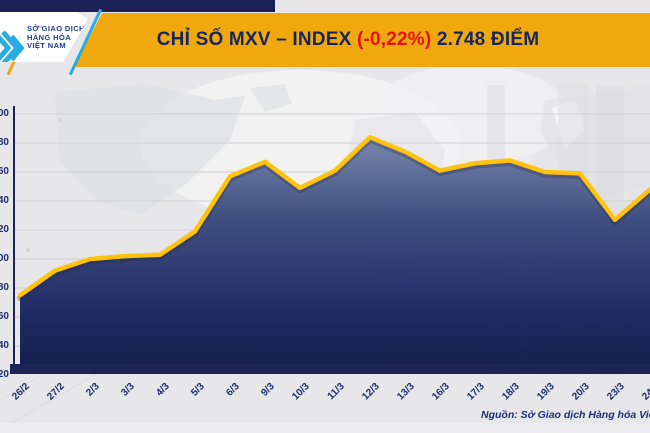 The image size is (650, 433). Describe the element at coordinates (49, 37) in the screenshot. I see `logo-line-2: HÀNG HÓA` at that location.